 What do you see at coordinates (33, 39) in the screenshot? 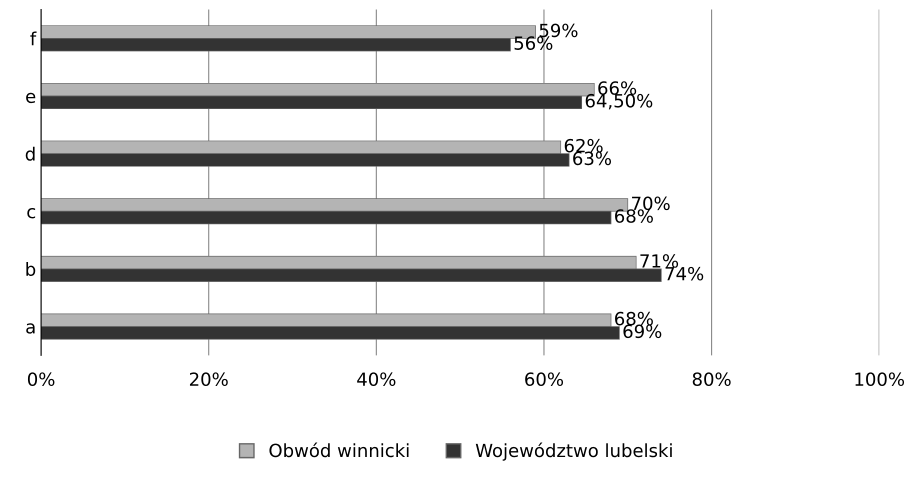
I see `y-tick-label: f` at bounding box center [33, 39].